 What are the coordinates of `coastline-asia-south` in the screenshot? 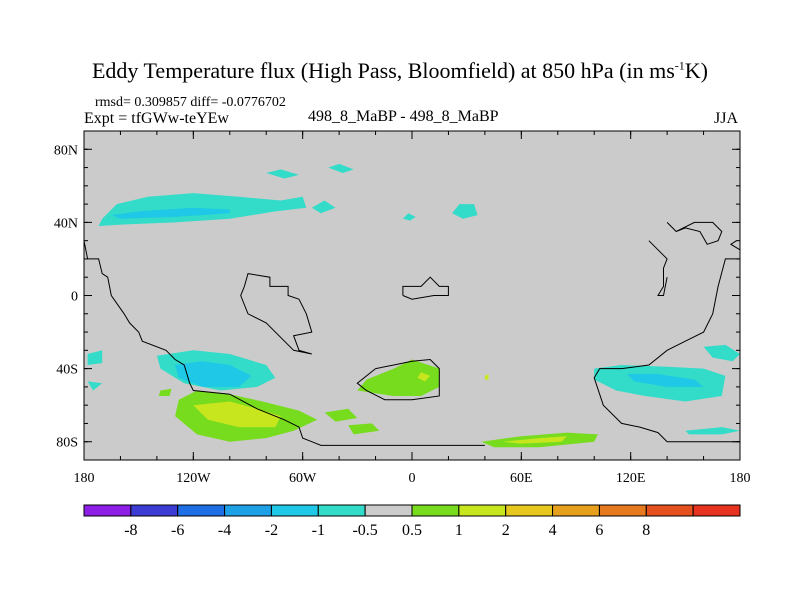 It's located at (658, 268).